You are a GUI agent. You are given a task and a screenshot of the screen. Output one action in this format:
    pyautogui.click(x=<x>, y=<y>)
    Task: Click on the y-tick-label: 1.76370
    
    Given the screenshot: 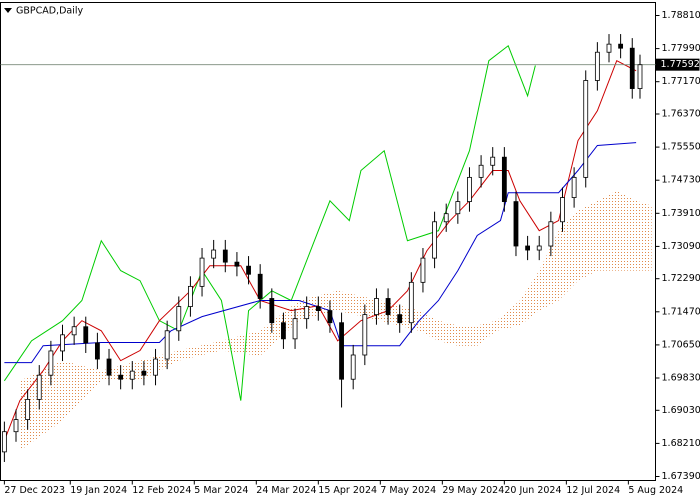 What is the action you would take?
    pyautogui.click(x=681, y=113)
    